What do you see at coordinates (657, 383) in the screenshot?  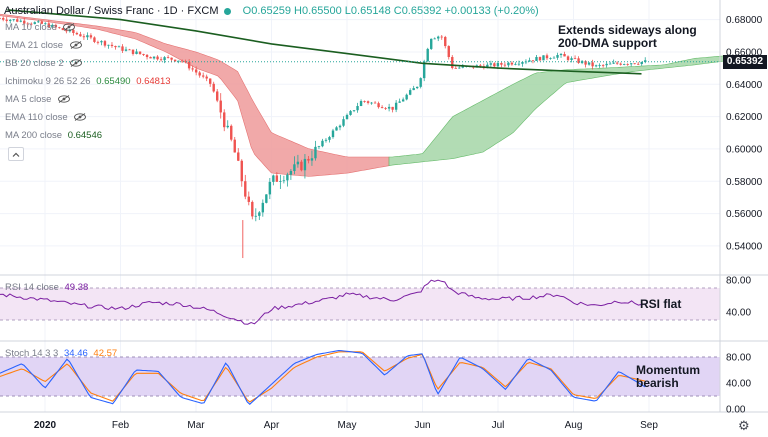 I see `annotation-momentum-line2: bearish` at bounding box center [657, 383].